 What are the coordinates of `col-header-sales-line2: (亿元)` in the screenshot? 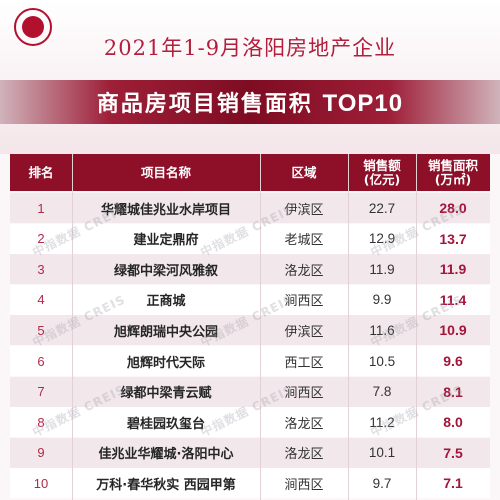 It's located at (382, 179).